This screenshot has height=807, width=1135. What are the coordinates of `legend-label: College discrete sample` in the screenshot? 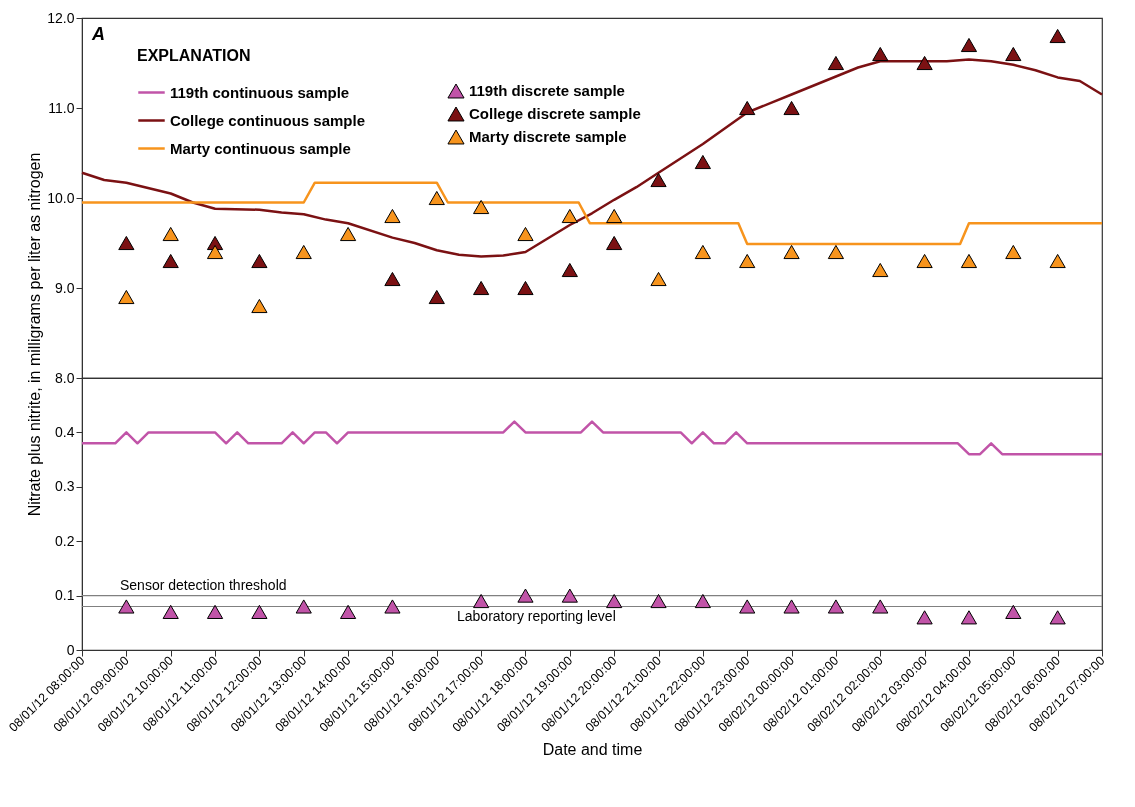 It's located at (555, 113).